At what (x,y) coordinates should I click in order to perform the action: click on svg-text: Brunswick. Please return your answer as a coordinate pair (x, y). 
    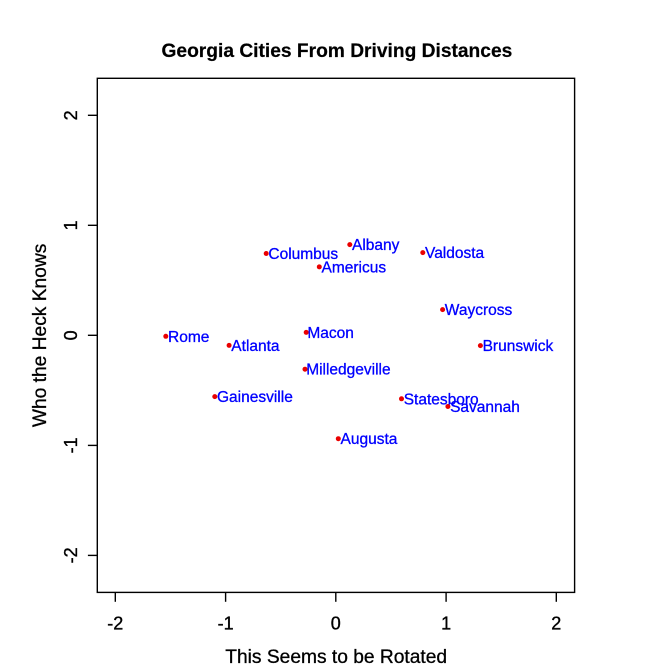
    Looking at the image, I should click on (518, 346).